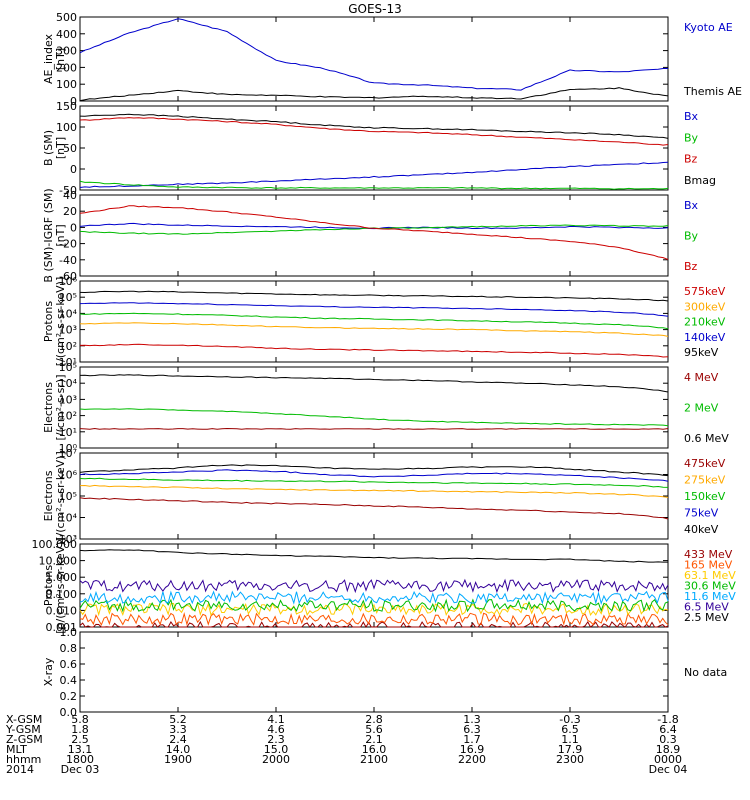  Describe the element at coordinates (705, 322) in the screenshot. I see `legend-entry: 210keV` at that location.